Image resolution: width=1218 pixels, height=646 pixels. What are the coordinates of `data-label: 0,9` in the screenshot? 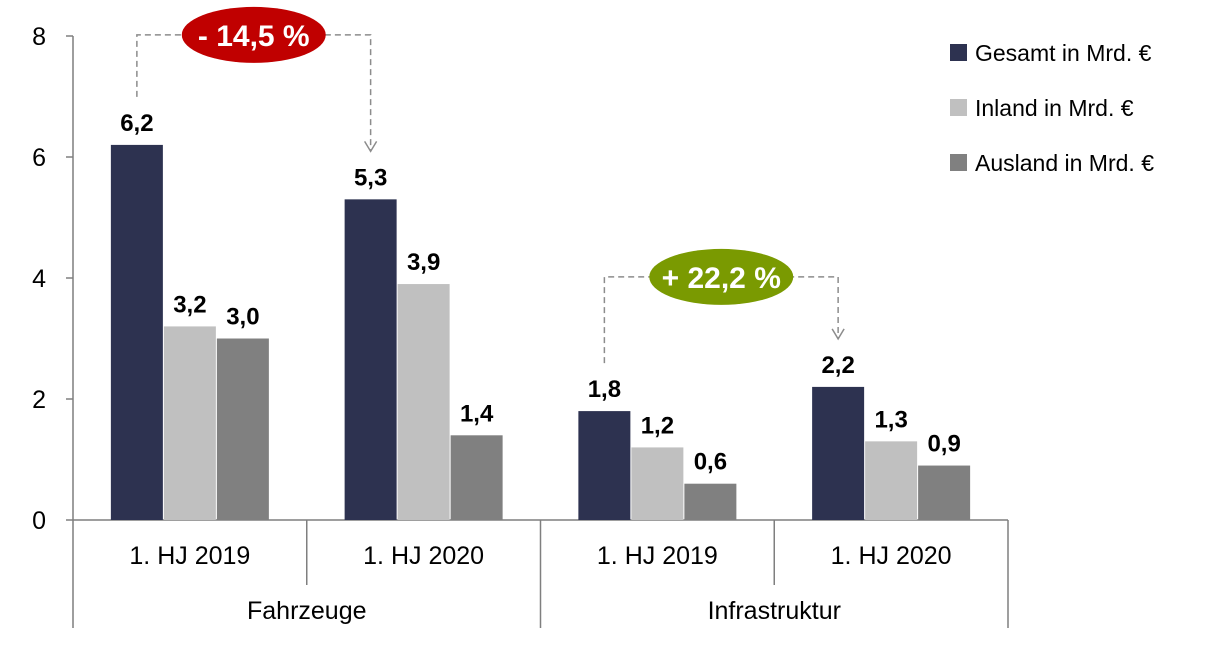 It's located at (943, 444).